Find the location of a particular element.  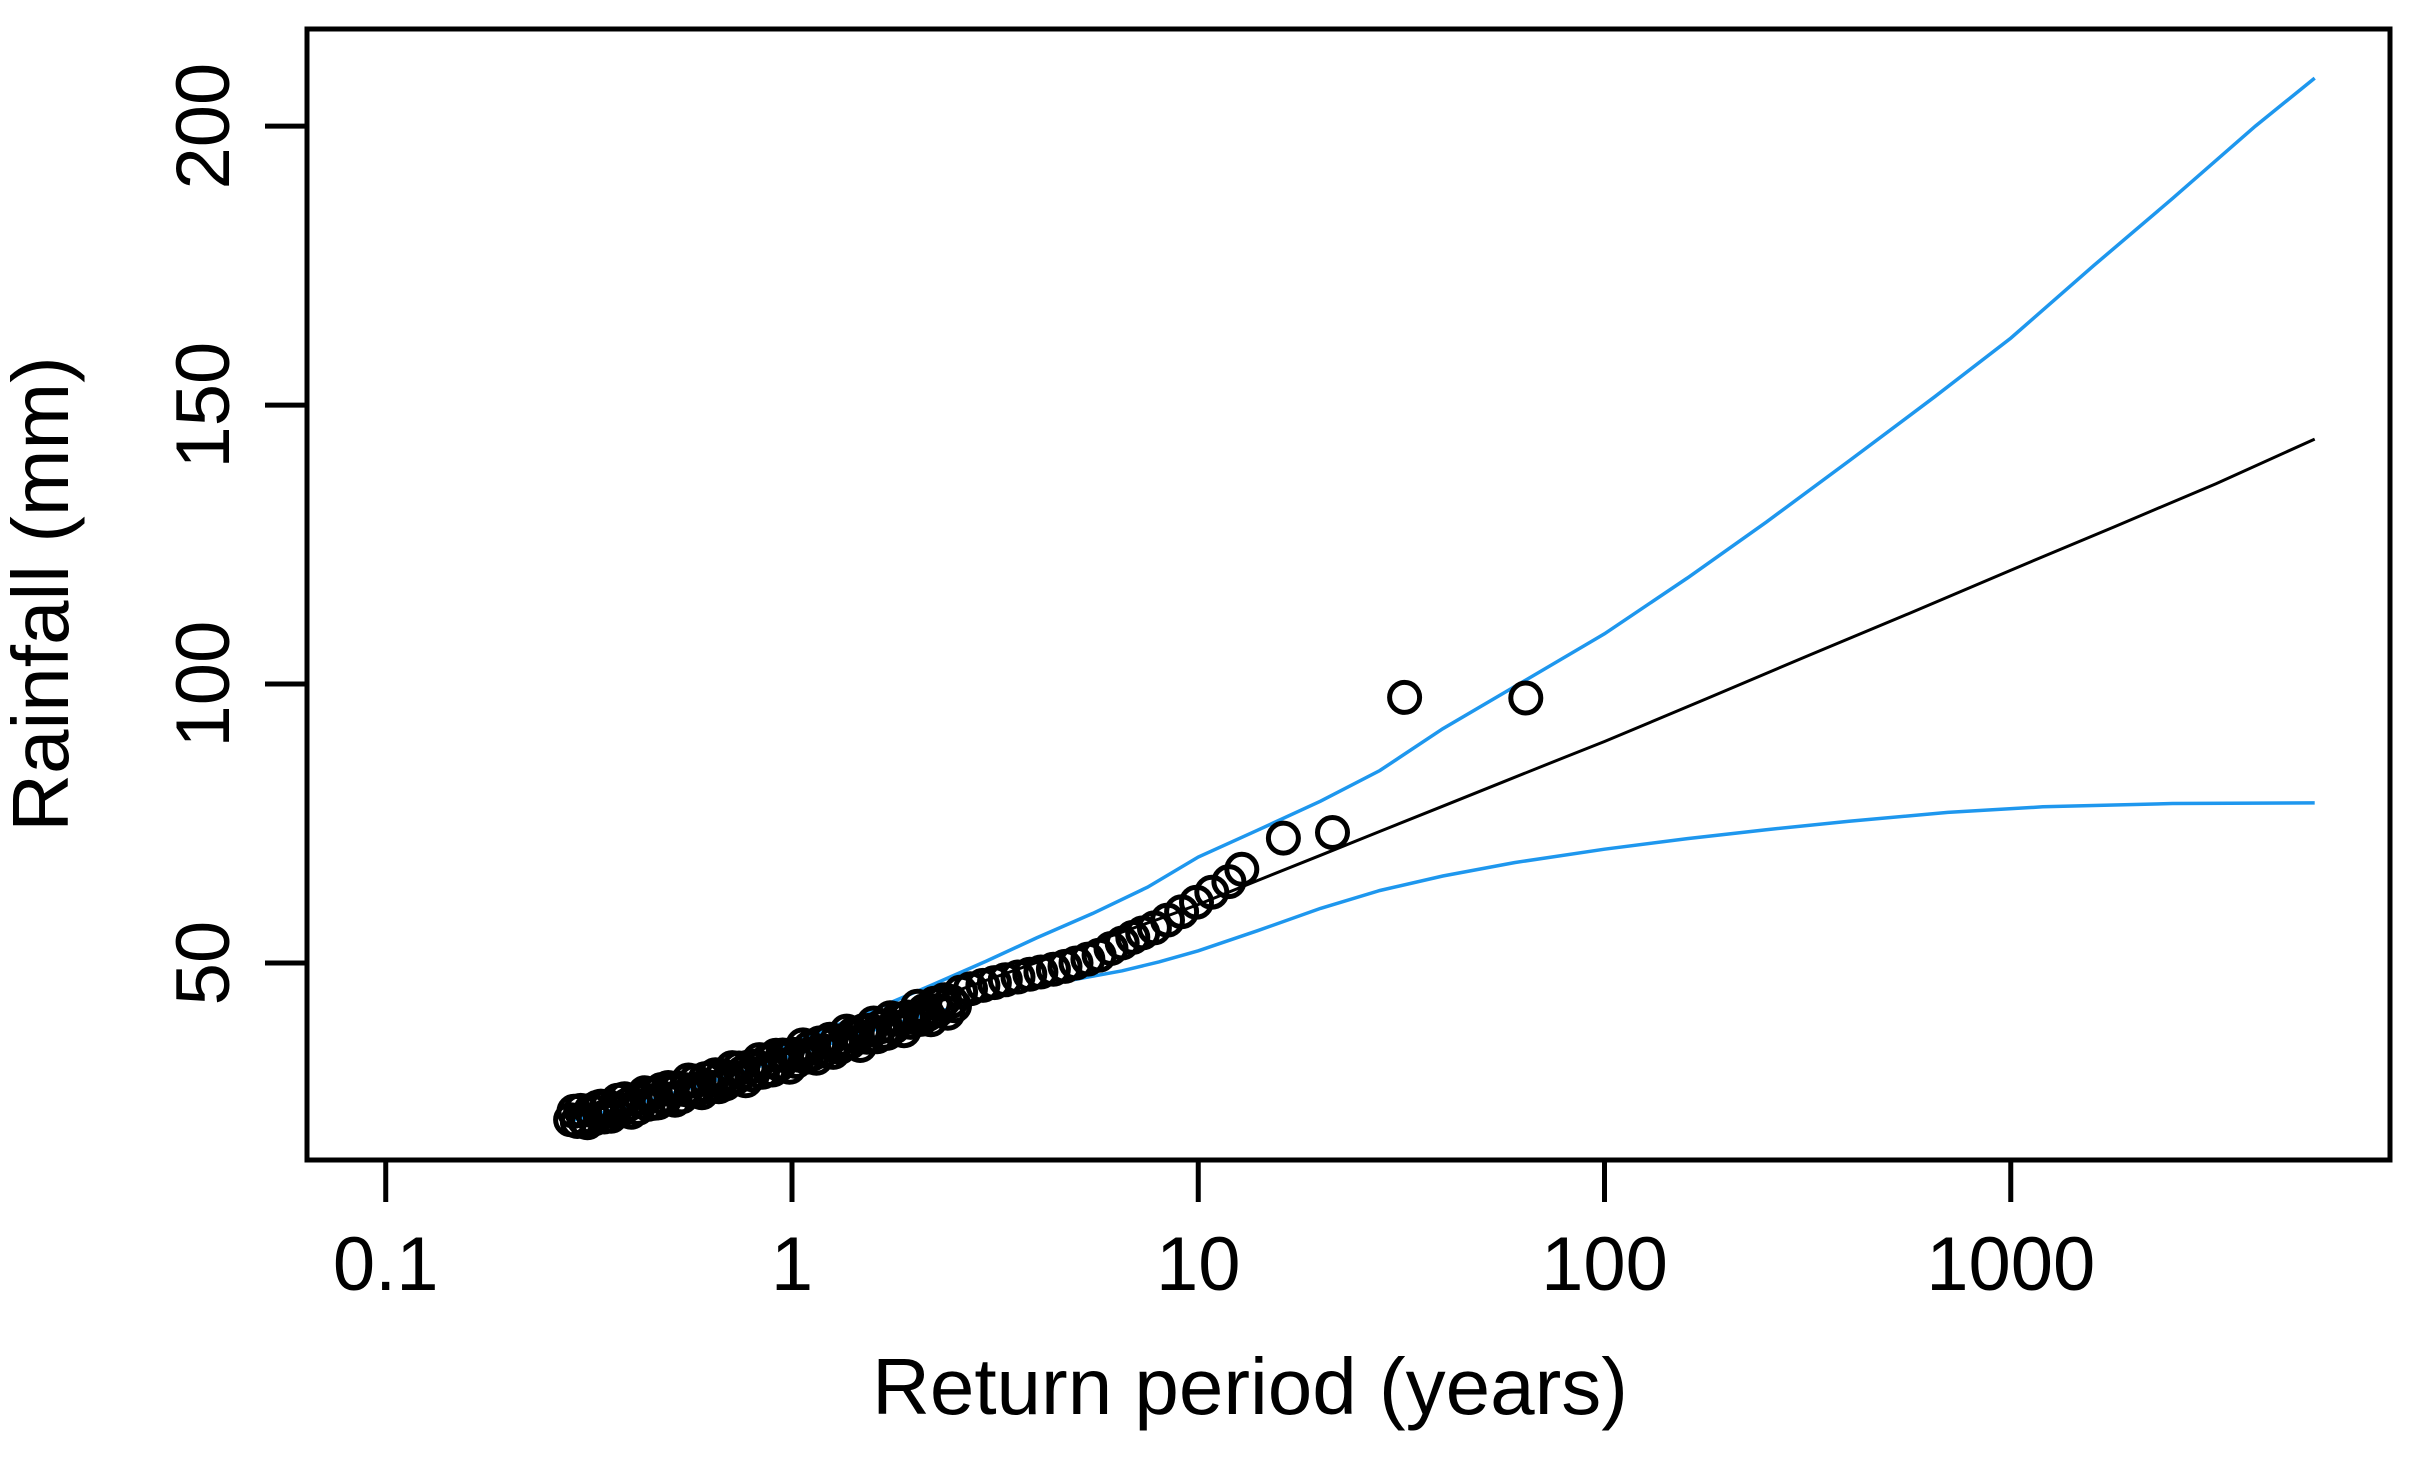

y-axis-ticks is located at coordinates (286, 544).